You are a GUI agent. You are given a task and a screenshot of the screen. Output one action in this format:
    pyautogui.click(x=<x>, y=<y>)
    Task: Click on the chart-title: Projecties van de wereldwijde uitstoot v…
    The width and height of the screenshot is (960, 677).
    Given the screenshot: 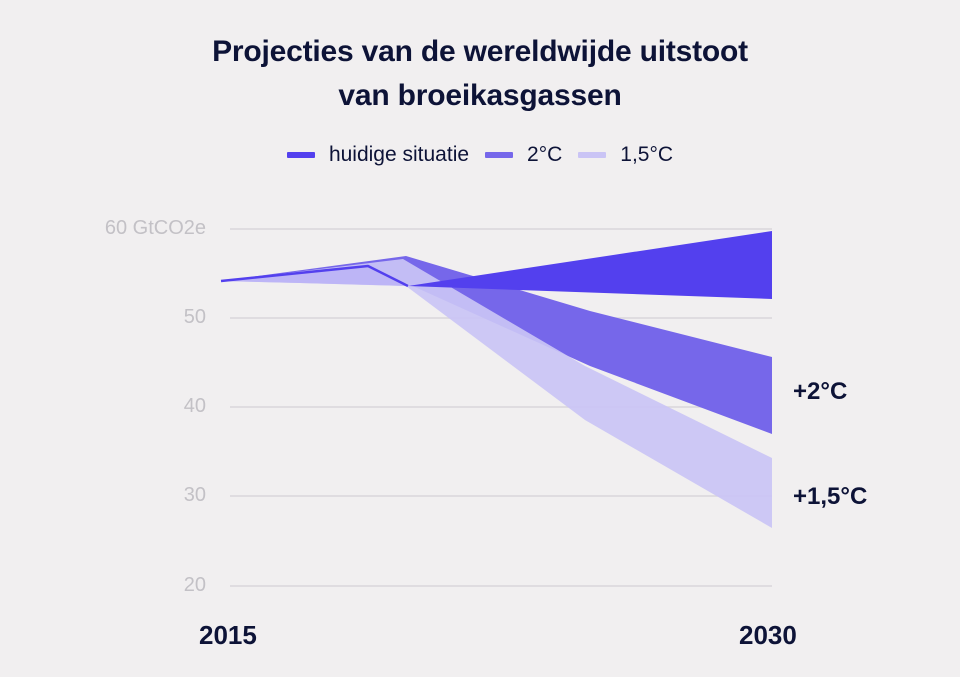 What is the action you would take?
    pyautogui.click(x=480, y=74)
    